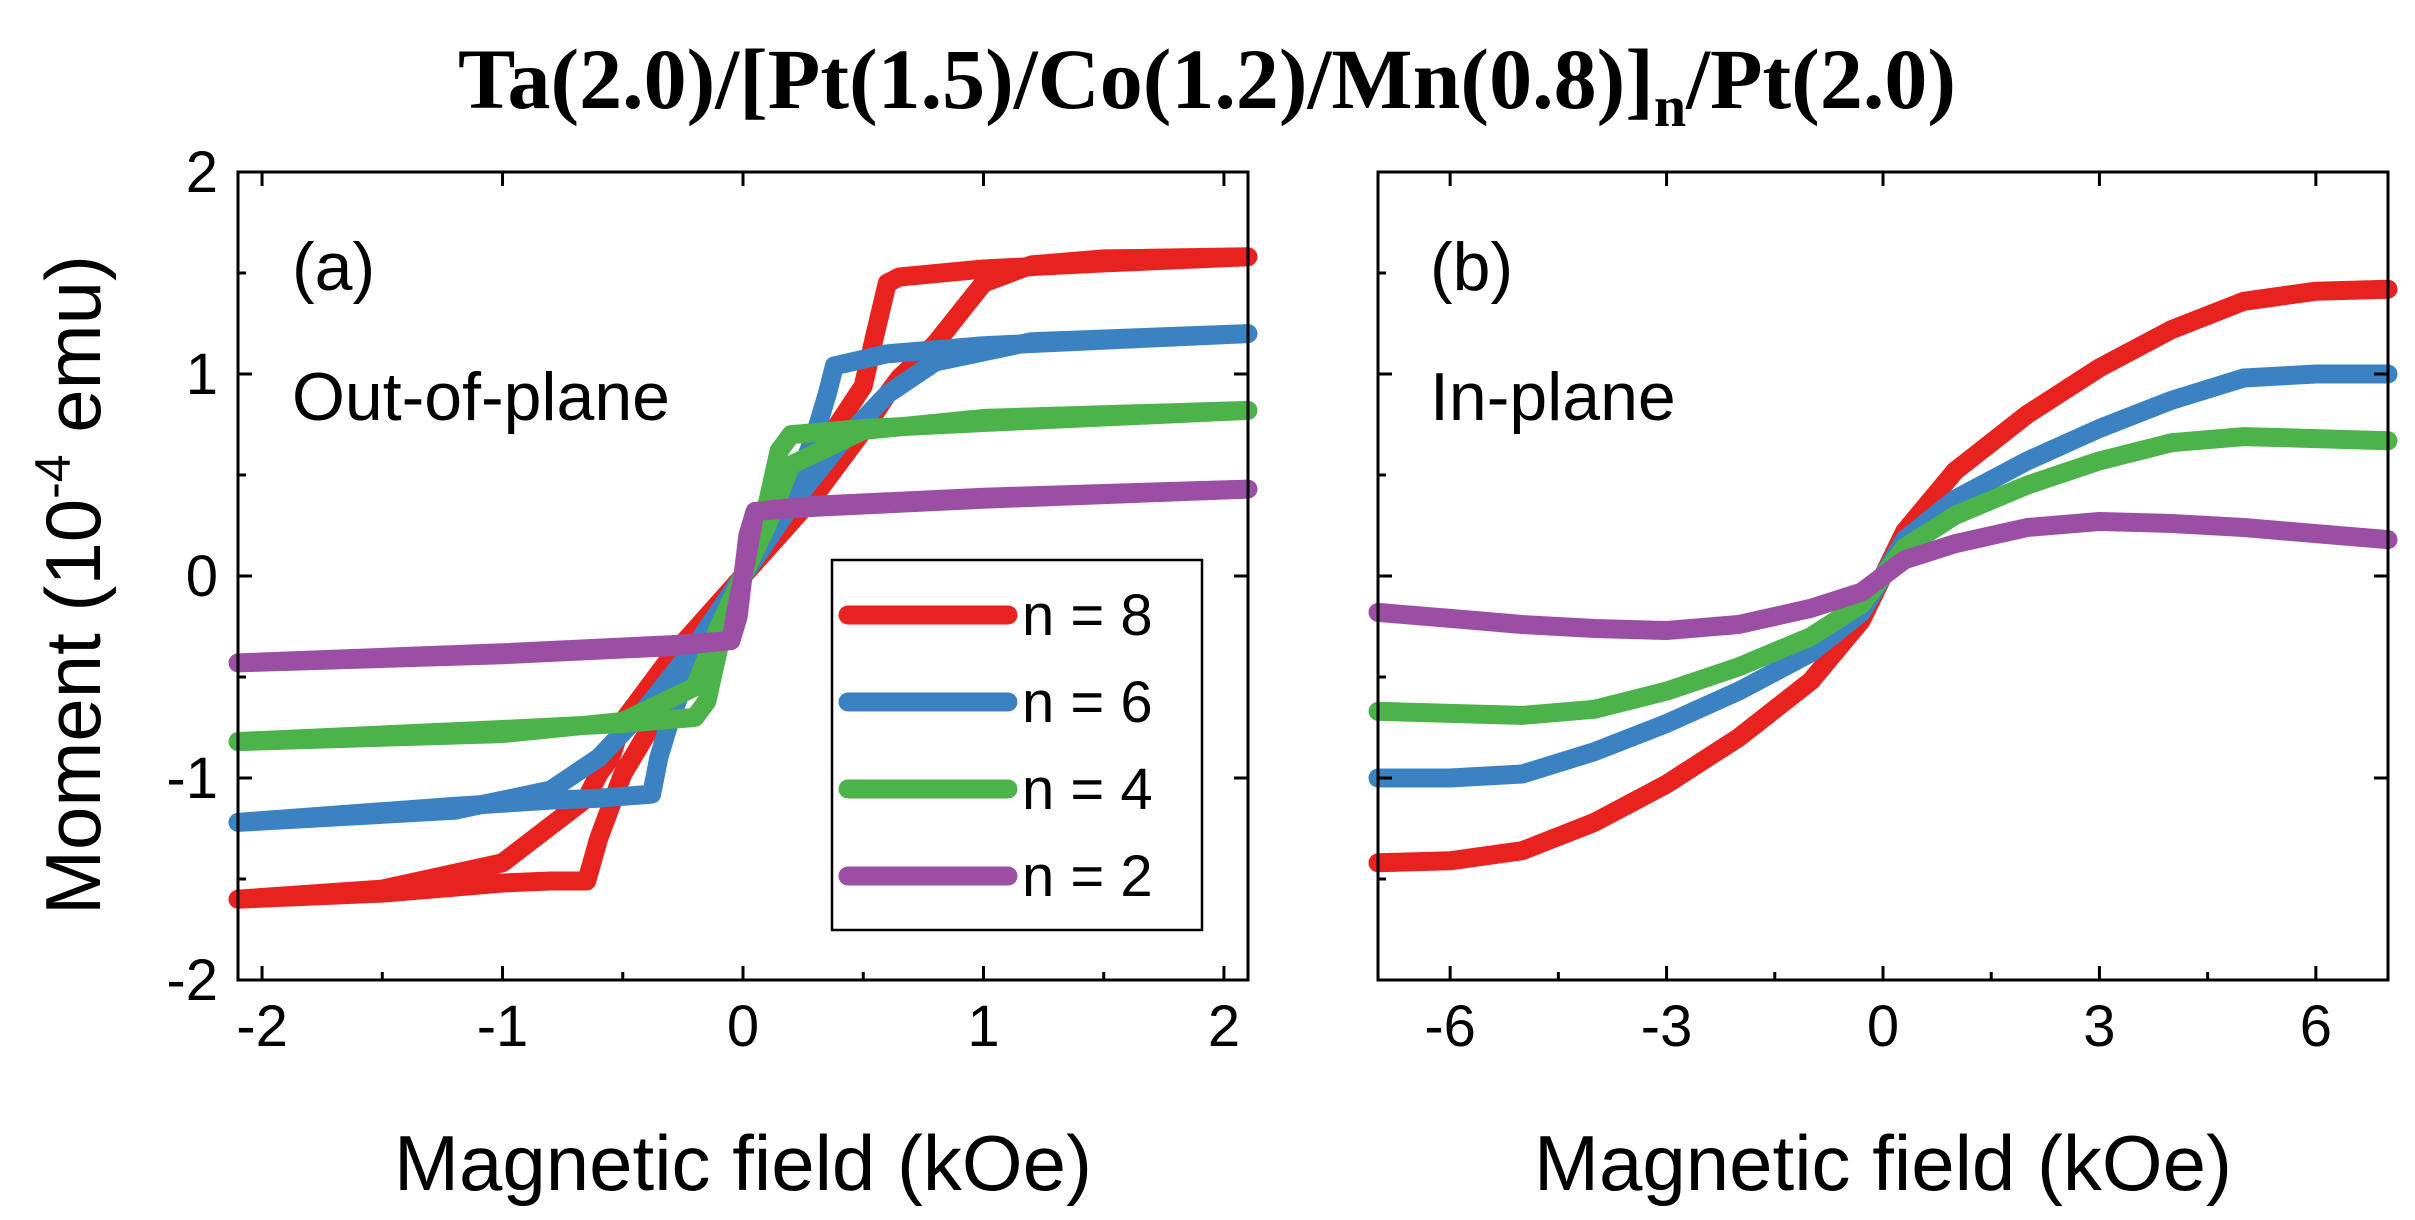  What do you see at coordinates (503, 1026) in the screenshot?
I see `panel-a-xtick-label: -1` at bounding box center [503, 1026].